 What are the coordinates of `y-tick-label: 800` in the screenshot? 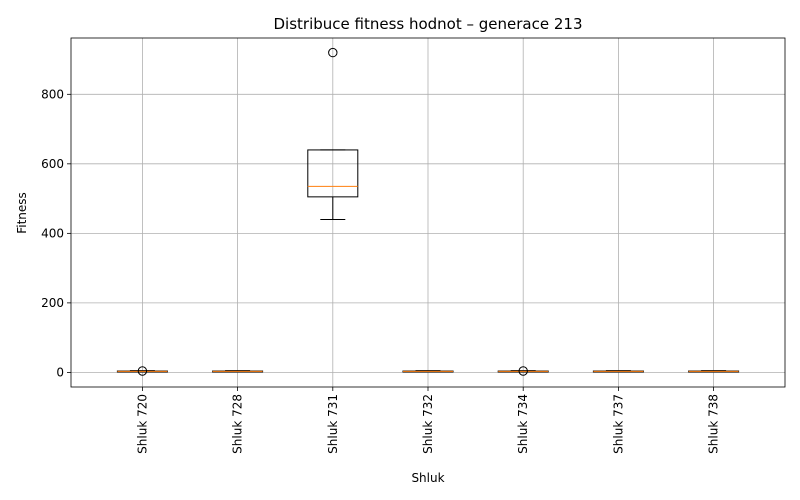 It's located at (52, 94).